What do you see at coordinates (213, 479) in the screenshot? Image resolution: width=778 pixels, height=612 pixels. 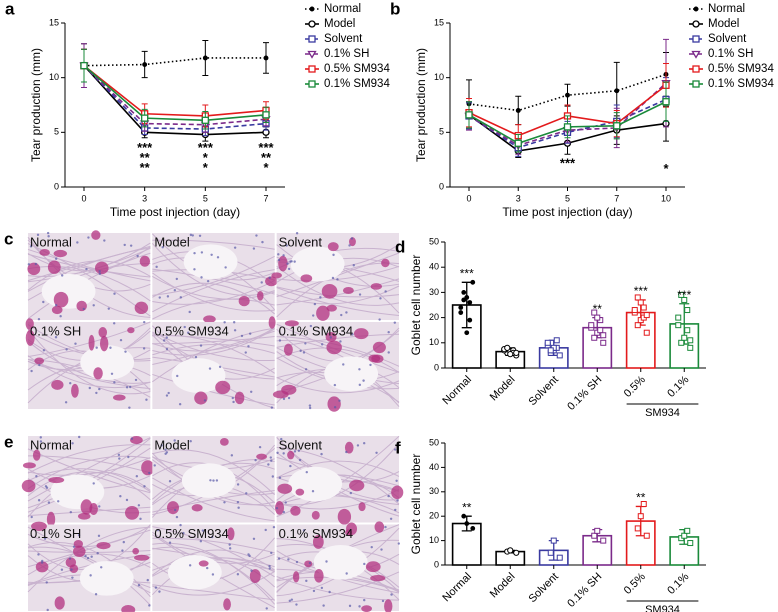 I see `micrograph: Model` at bounding box center [213, 479].